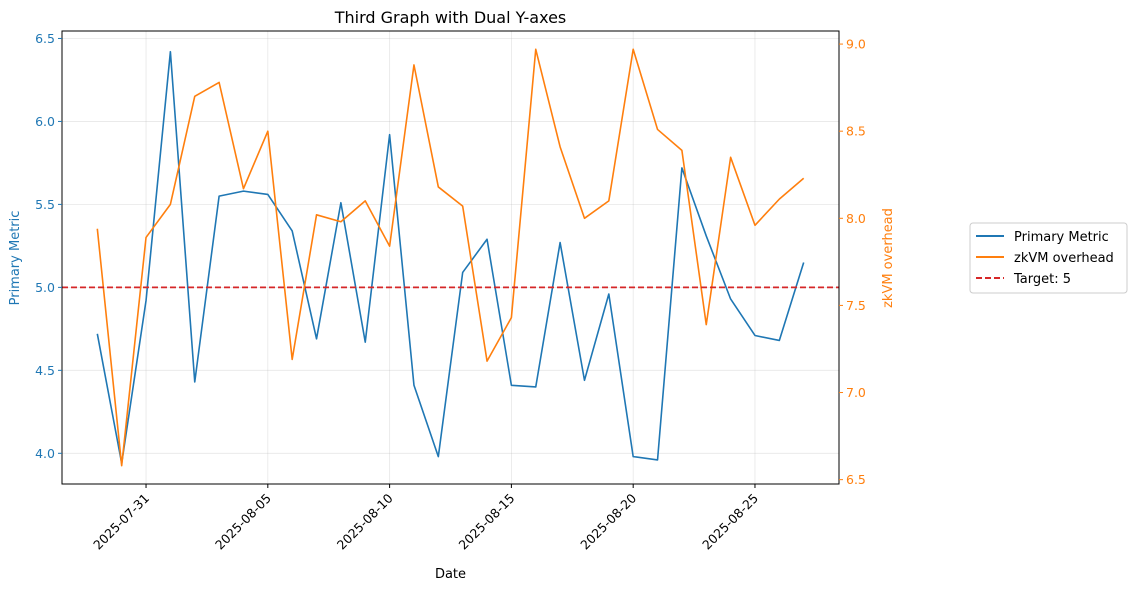  What do you see at coordinates (45, 287) in the screenshot?
I see `left-y-tick-label: 5.0` at bounding box center [45, 287].